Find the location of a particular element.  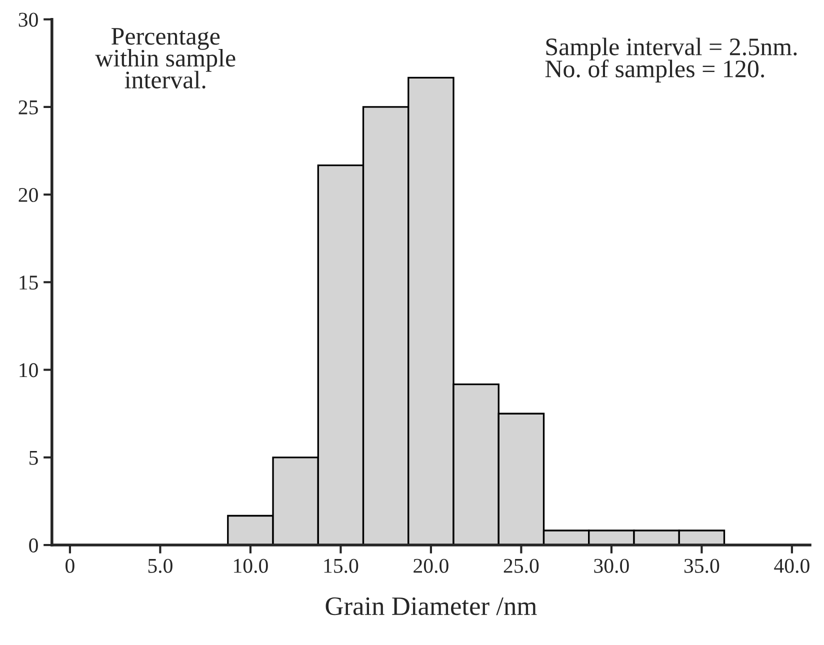

y-tick-label: 10 is located at coordinates (29, 370).